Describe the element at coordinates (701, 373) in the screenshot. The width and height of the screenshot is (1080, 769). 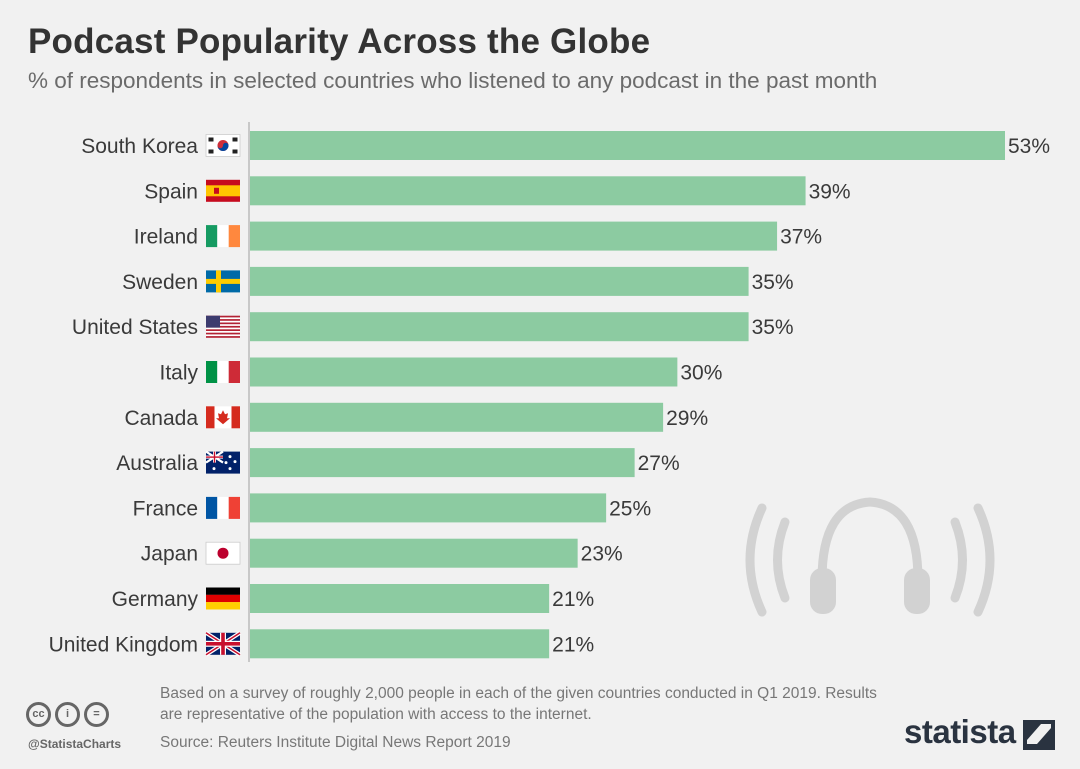
I see `value-label-italy: 30%` at that location.